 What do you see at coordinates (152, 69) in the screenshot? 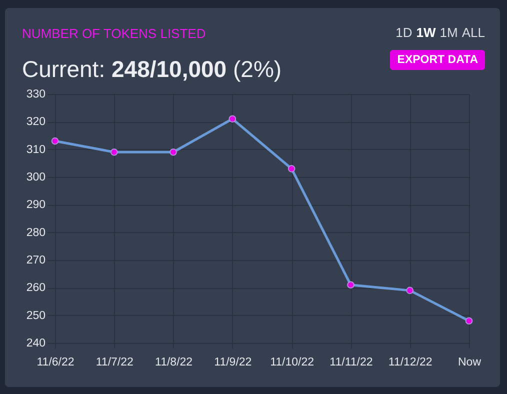
I see `chart-subtitle: Current: 248/10,000 (2%)` at bounding box center [152, 69].